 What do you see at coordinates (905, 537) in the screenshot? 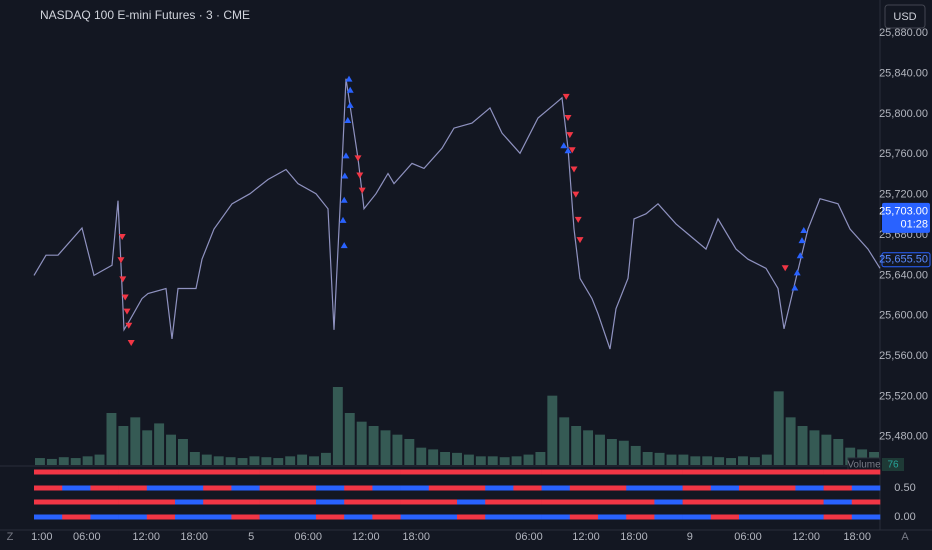
I see `corner-icon: A` at bounding box center [905, 537].